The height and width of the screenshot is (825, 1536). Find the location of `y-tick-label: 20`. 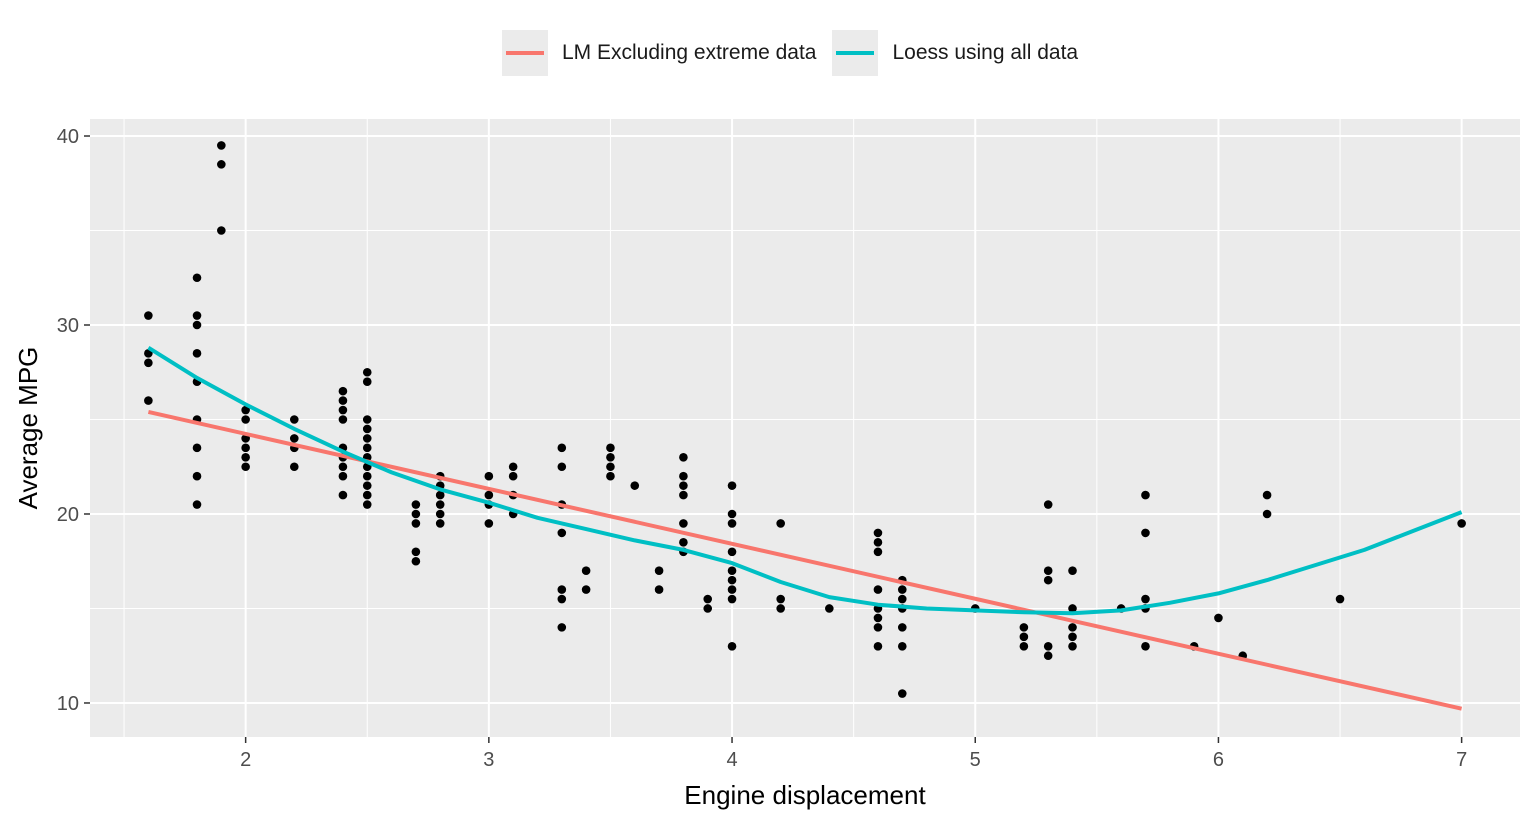

y-tick-label: 20 is located at coordinates (68, 515).